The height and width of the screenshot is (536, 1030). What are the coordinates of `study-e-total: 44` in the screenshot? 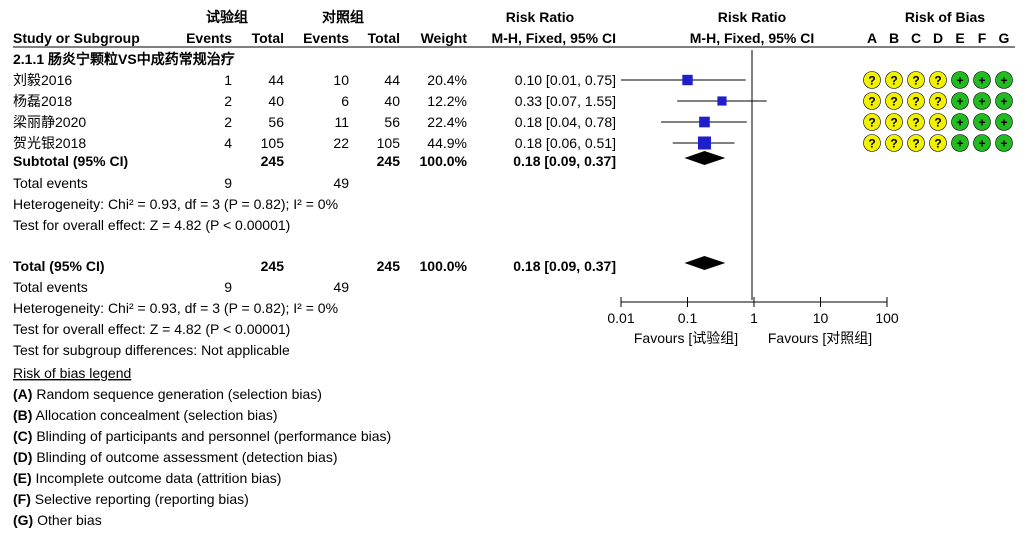 It's located at (276, 80).